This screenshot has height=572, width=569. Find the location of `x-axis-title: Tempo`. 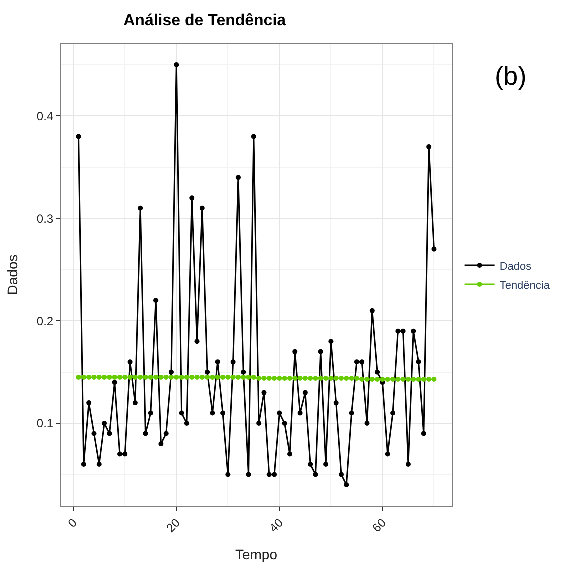

x-axis-title: Tempo is located at coordinates (256, 554).